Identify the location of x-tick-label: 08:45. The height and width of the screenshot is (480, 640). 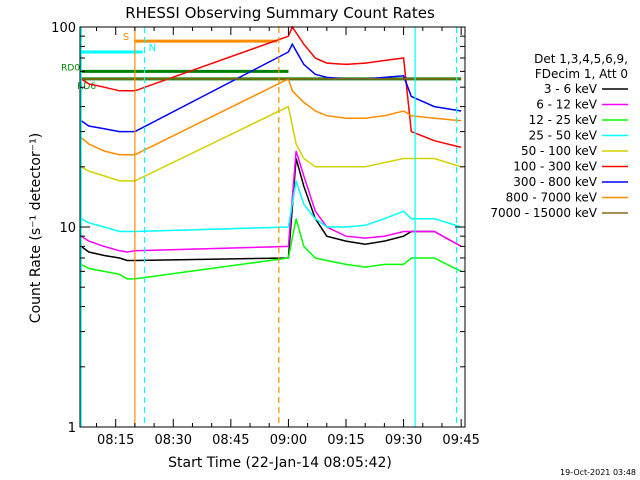
(230, 440).